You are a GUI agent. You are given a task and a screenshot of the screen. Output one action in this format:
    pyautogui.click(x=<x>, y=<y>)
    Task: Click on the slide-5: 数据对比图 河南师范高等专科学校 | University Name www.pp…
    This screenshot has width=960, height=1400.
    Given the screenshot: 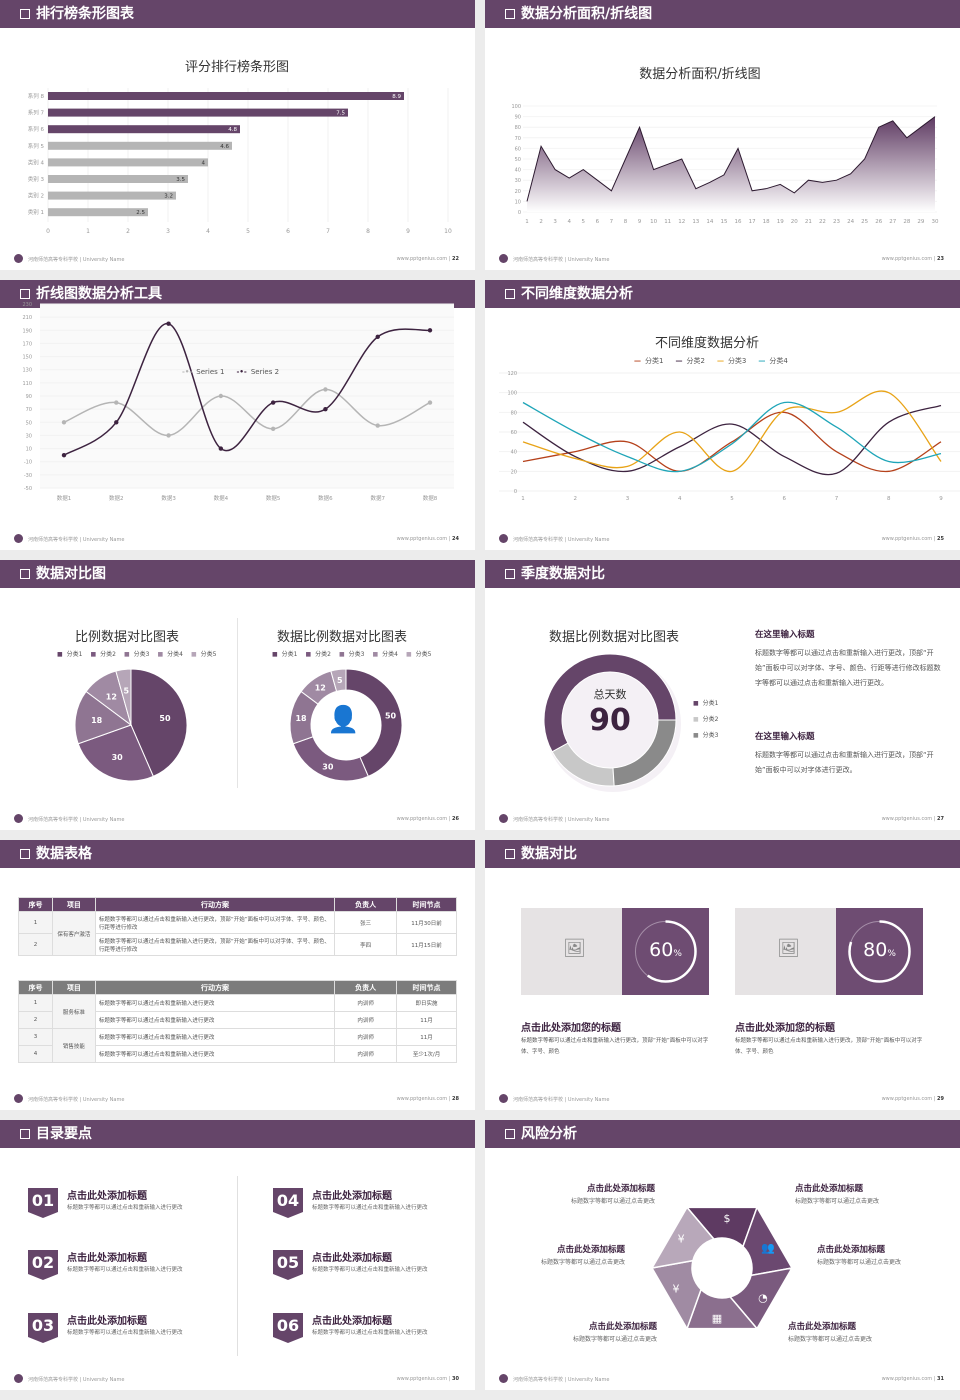 What is the action you would take?
    pyautogui.click(x=237, y=695)
    